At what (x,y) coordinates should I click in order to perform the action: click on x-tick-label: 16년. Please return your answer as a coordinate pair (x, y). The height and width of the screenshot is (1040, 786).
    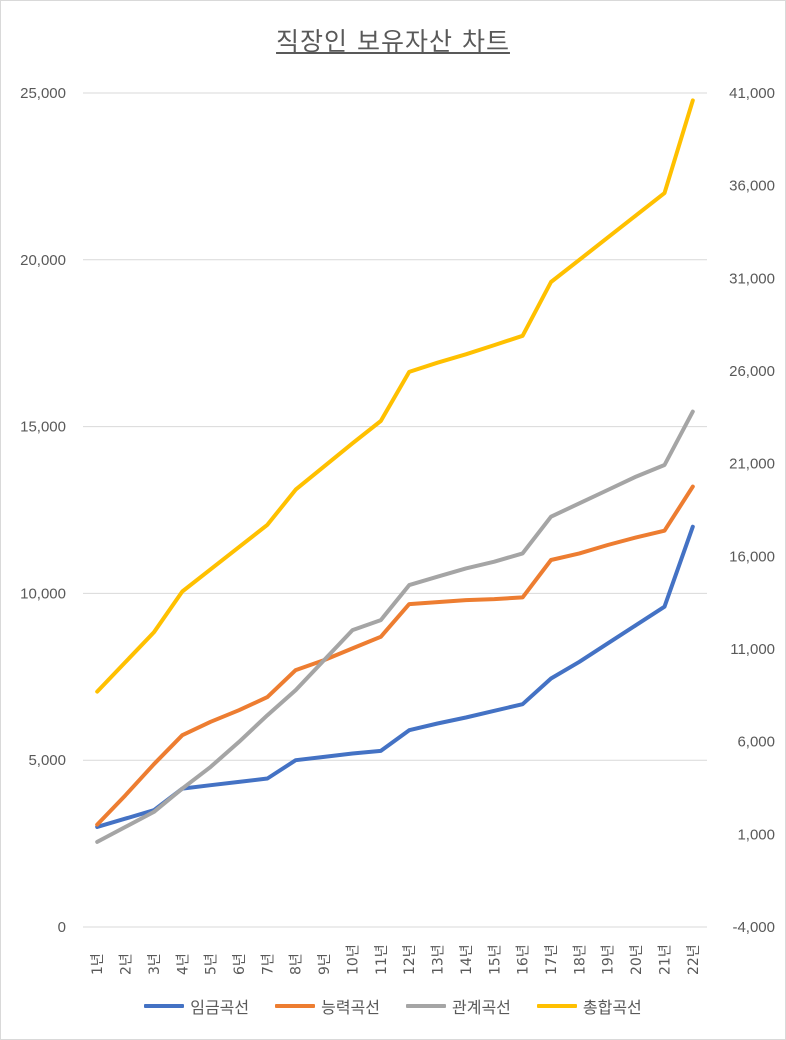
    Looking at the image, I should click on (524, 959).